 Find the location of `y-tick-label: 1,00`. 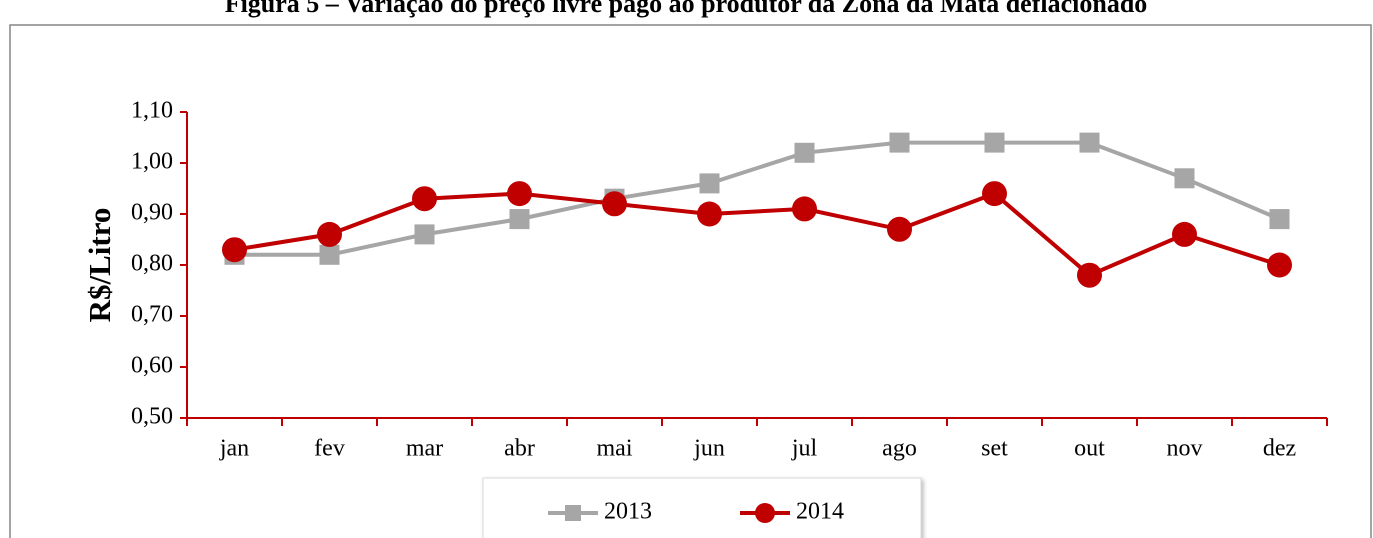

y-tick-label: 1,00 is located at coordinates (152, 162).